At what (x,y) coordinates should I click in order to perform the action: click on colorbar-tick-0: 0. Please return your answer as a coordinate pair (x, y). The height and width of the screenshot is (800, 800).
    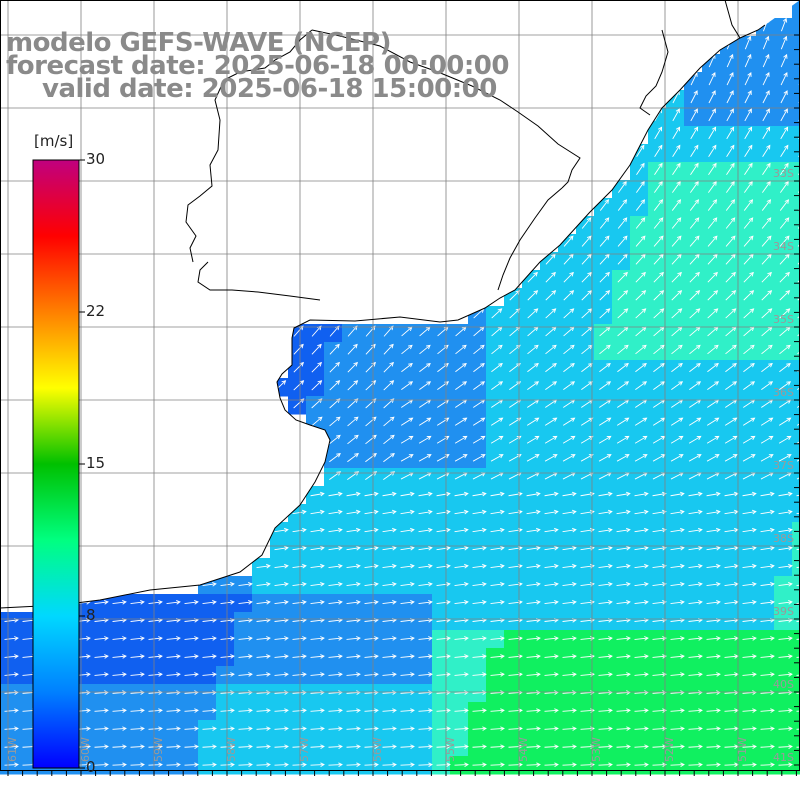
    Looking at the image, I should click on (91, 767).